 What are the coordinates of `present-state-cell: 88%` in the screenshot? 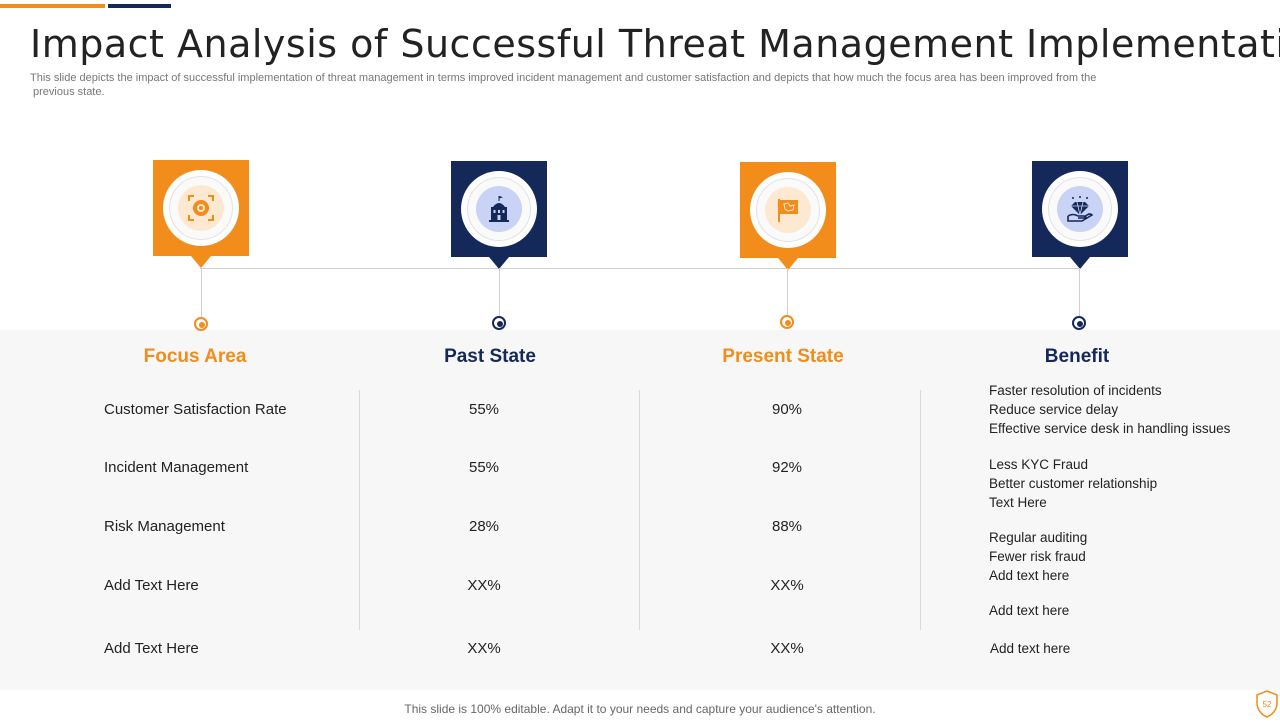 It's located at (787, 526).